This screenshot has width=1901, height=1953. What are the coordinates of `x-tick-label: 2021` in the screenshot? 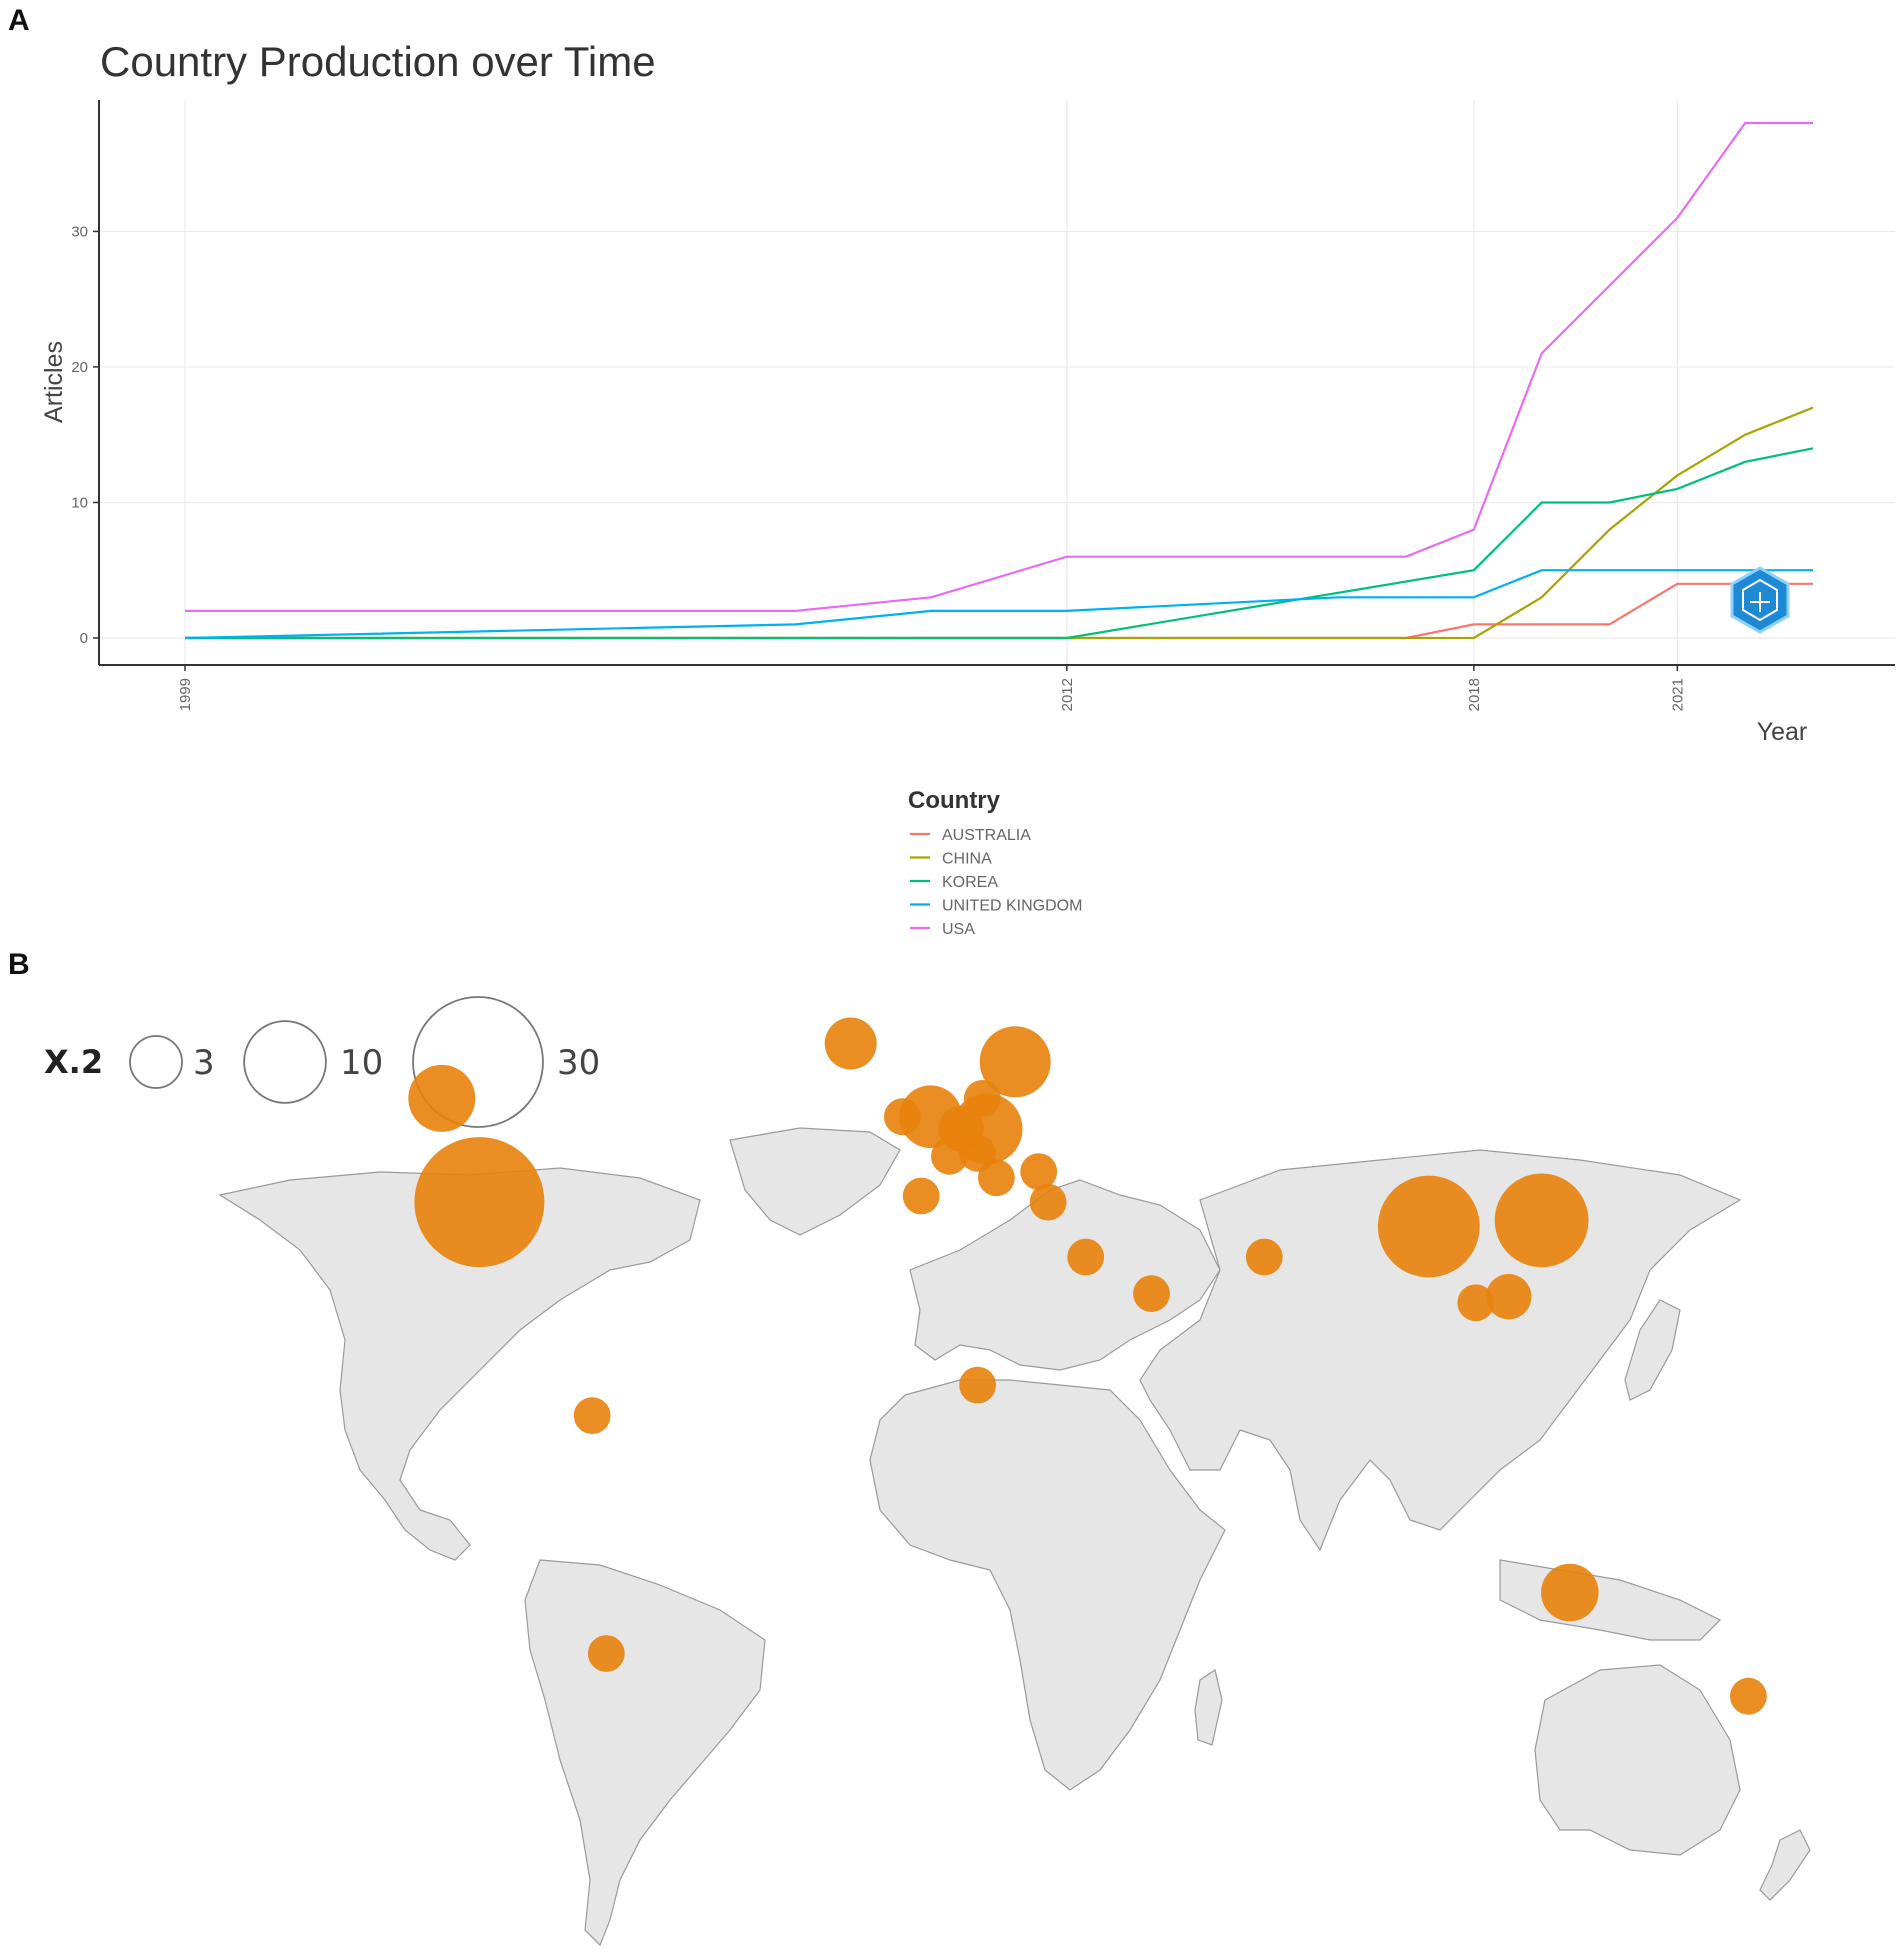 It's located at (1677, 694).